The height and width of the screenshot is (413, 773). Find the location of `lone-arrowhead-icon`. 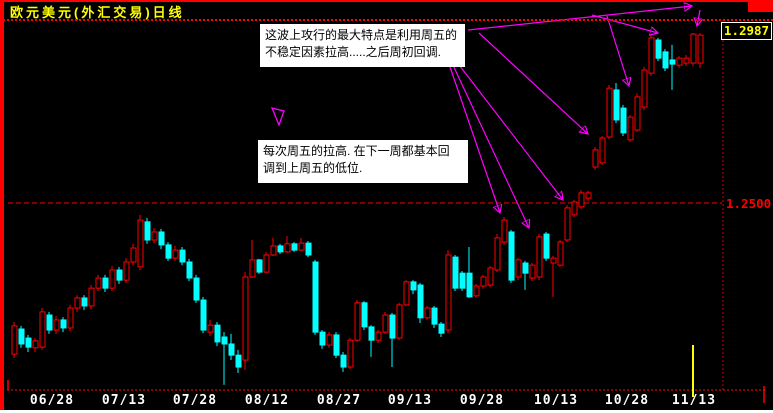

lone-arrowhead-icon is located at coordinates (277, 117).